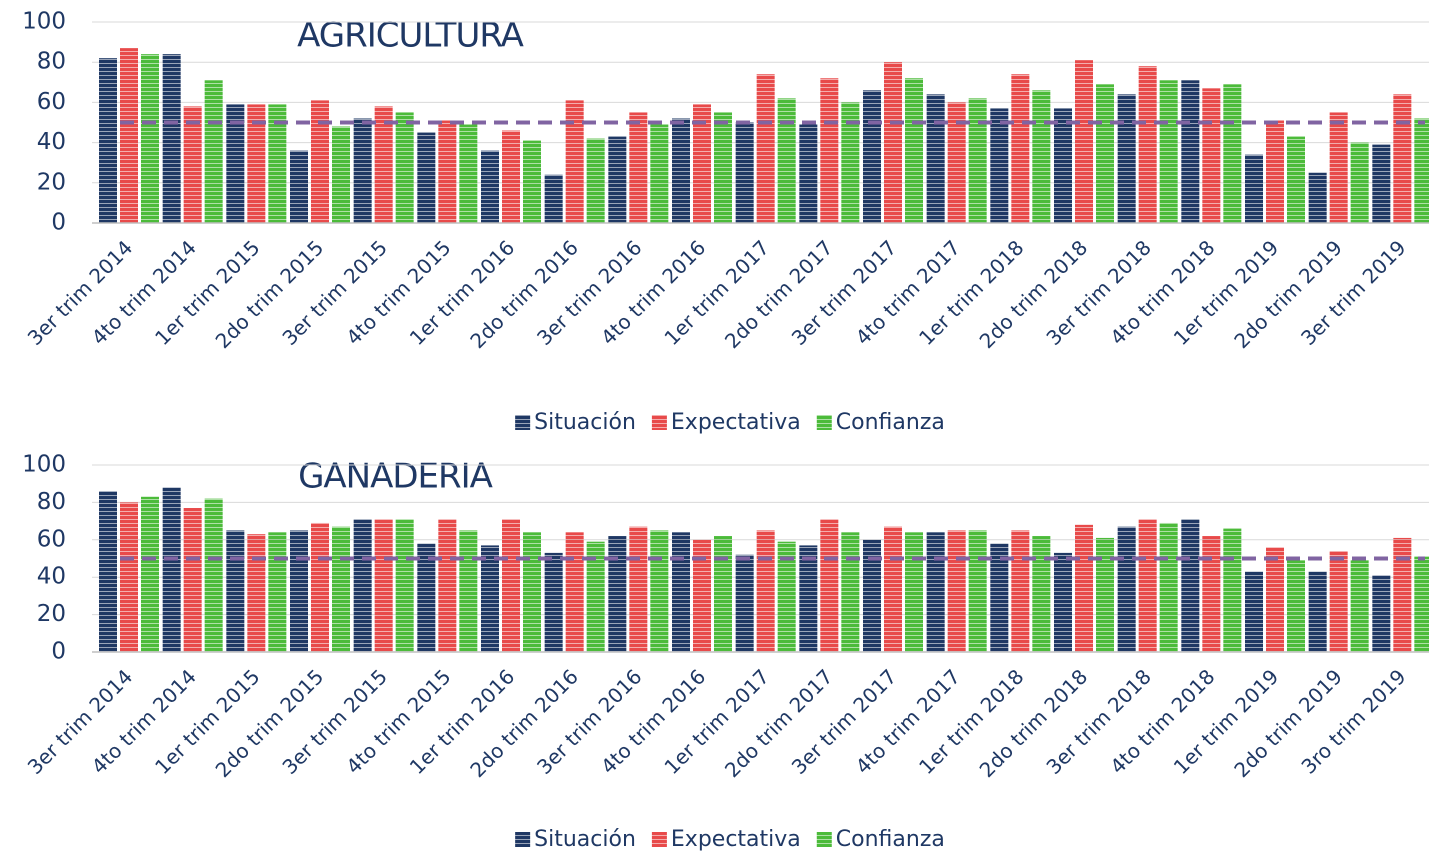  What do you see at coordinates (51, 614) in the screenshot?
I see `y-tick-label: 20` at bounding box center [51, 614].